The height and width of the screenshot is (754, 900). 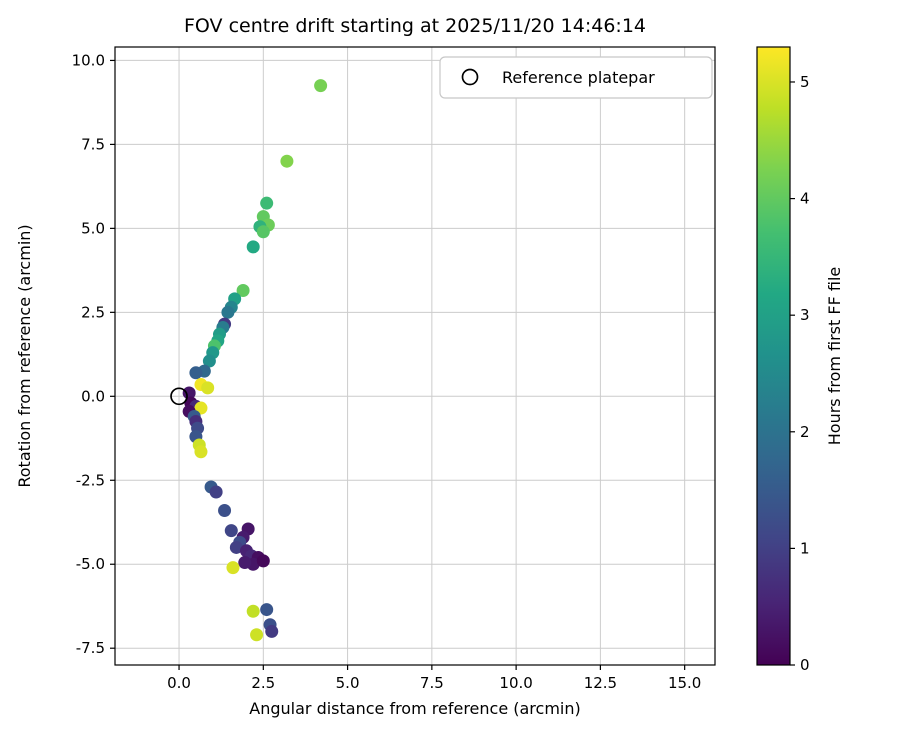 What do you see at coordinates (834, 356) in the screenshot?
I see `colorbar-label: Hours from first FF file` at bounding box center [834, 356].